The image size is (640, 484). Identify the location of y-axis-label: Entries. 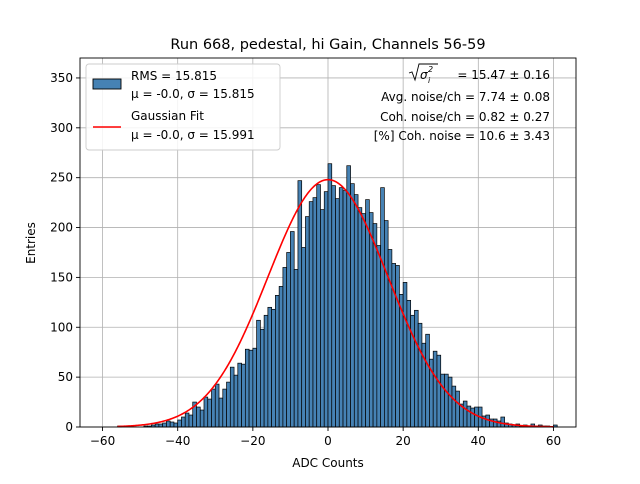
(31, 243).